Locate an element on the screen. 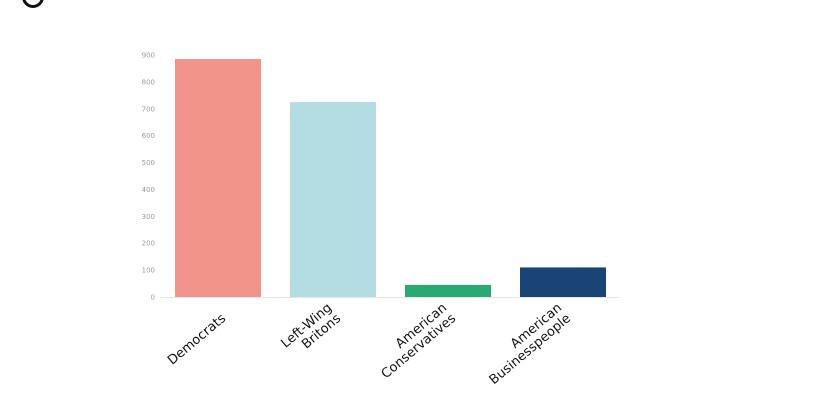 The image size is (840, 400). x-category-label: AmericanBusinesspeople is located at coordinates (526, 344).